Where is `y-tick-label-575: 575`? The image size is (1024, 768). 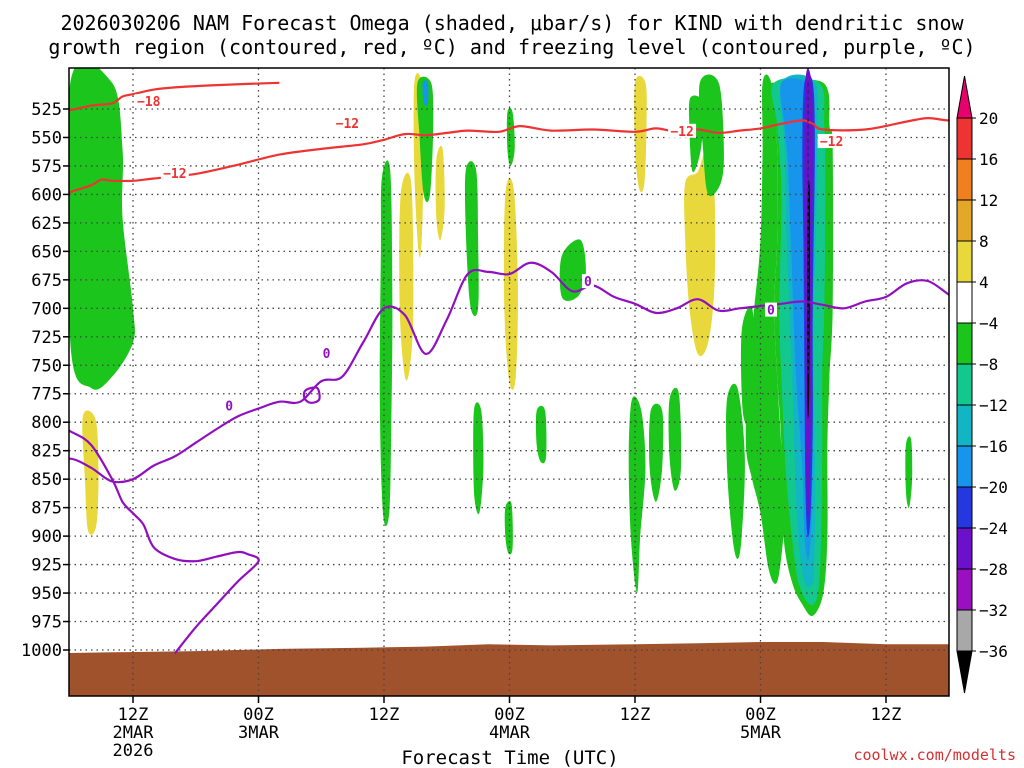
y-tick-label-575: 575 is located at coordinates (46, 167).